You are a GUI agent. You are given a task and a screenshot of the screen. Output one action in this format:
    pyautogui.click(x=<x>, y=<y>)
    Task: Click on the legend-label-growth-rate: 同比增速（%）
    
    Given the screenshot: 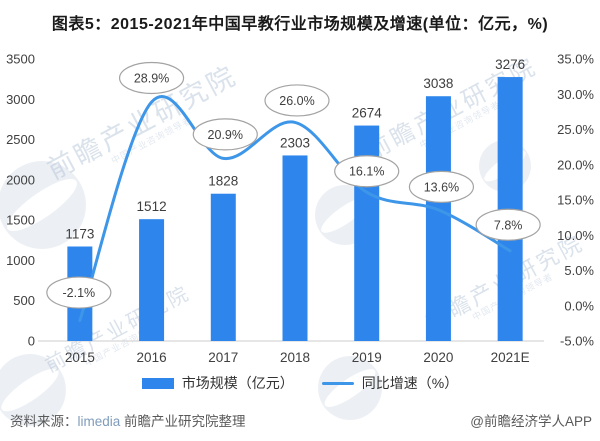 What is the action you would take?
    pyautogui.click(x=410, y=383)
    